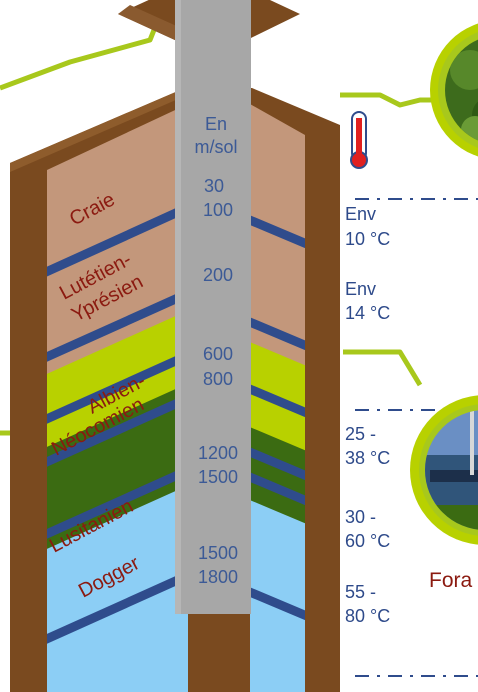 This screenshot has height=692, width=478. What do you see at coordinates (360, 214) in the screenshot?
I see `temp-1-line1: Env` at bounding box center [360, 214].